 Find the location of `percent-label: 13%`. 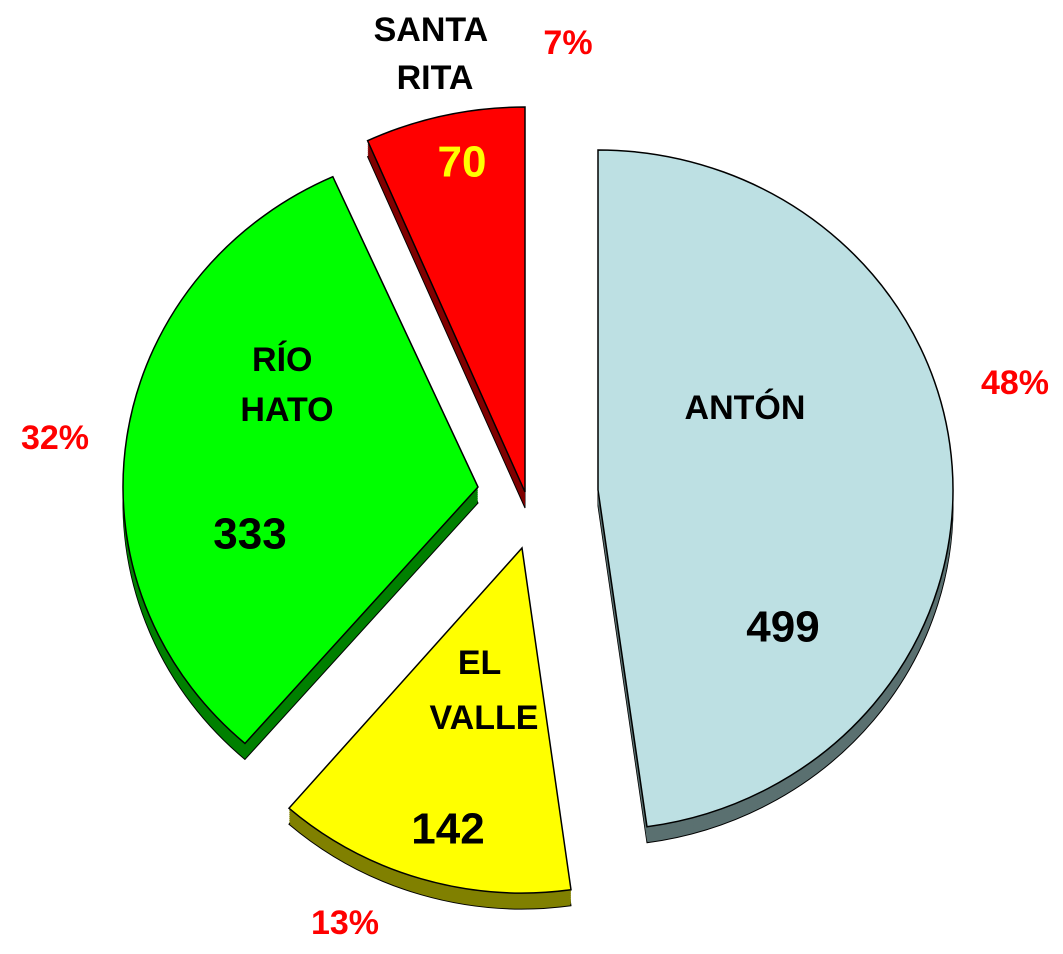

percent-label: 13% is located at coordinates (345, 923).